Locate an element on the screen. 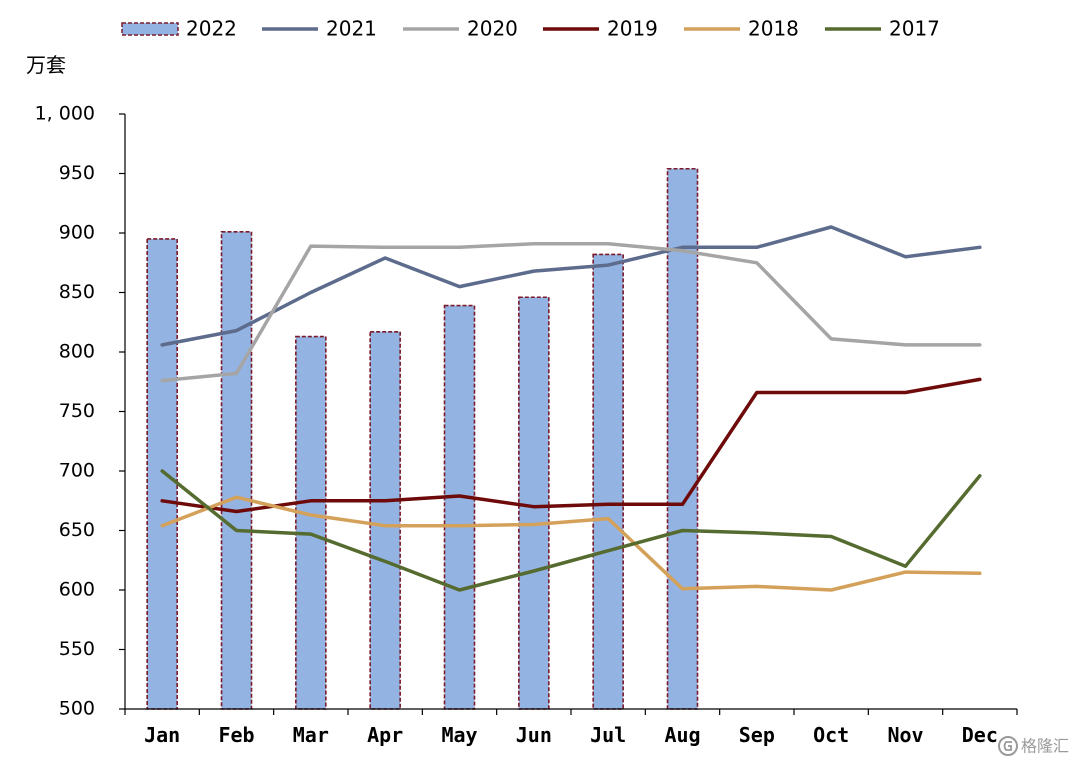 The height and width of the screenshot is (765, 1080). bar-2022-jul is located at coordinates (608, 481).